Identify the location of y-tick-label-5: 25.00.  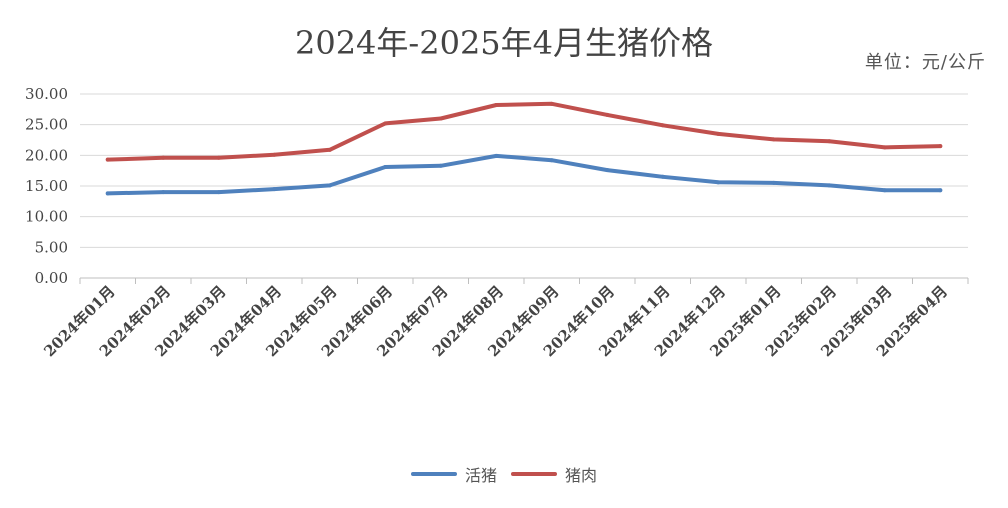
(46, 125).